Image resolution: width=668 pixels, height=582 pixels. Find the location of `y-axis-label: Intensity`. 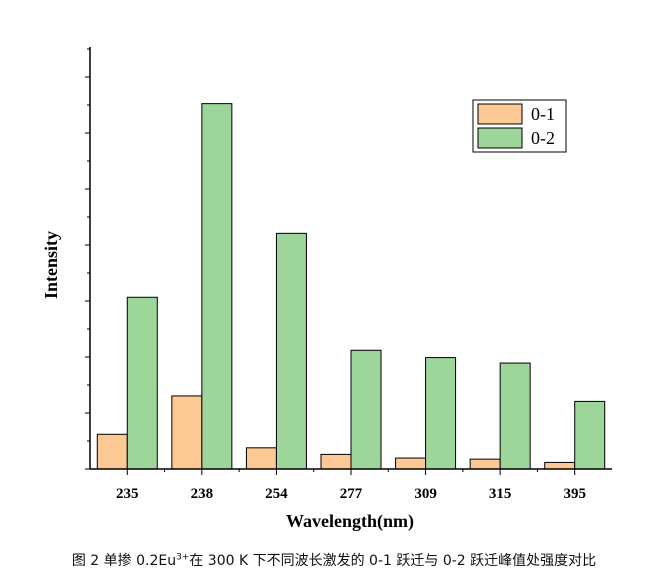

y-axis-label: Intensity is located at coordinates (51, 265).